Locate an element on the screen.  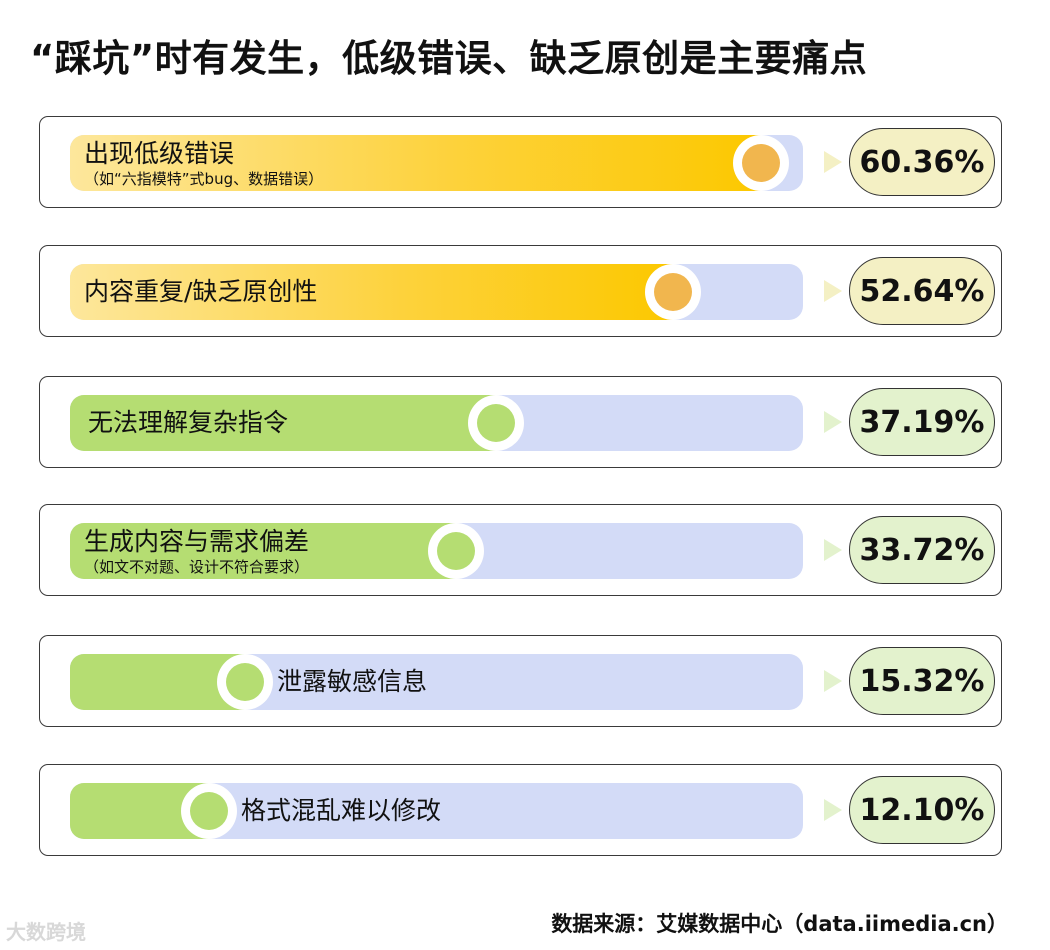
chart-title: “踩坑”时有发生，低级错误、缺乏原创是主要痛点 is located at coordinates (449, 58).